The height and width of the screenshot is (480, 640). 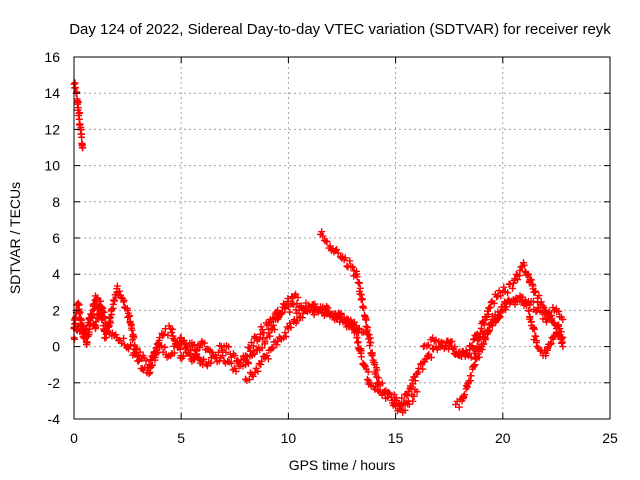 I want to click on series-t5, so click(x=369, y=322).